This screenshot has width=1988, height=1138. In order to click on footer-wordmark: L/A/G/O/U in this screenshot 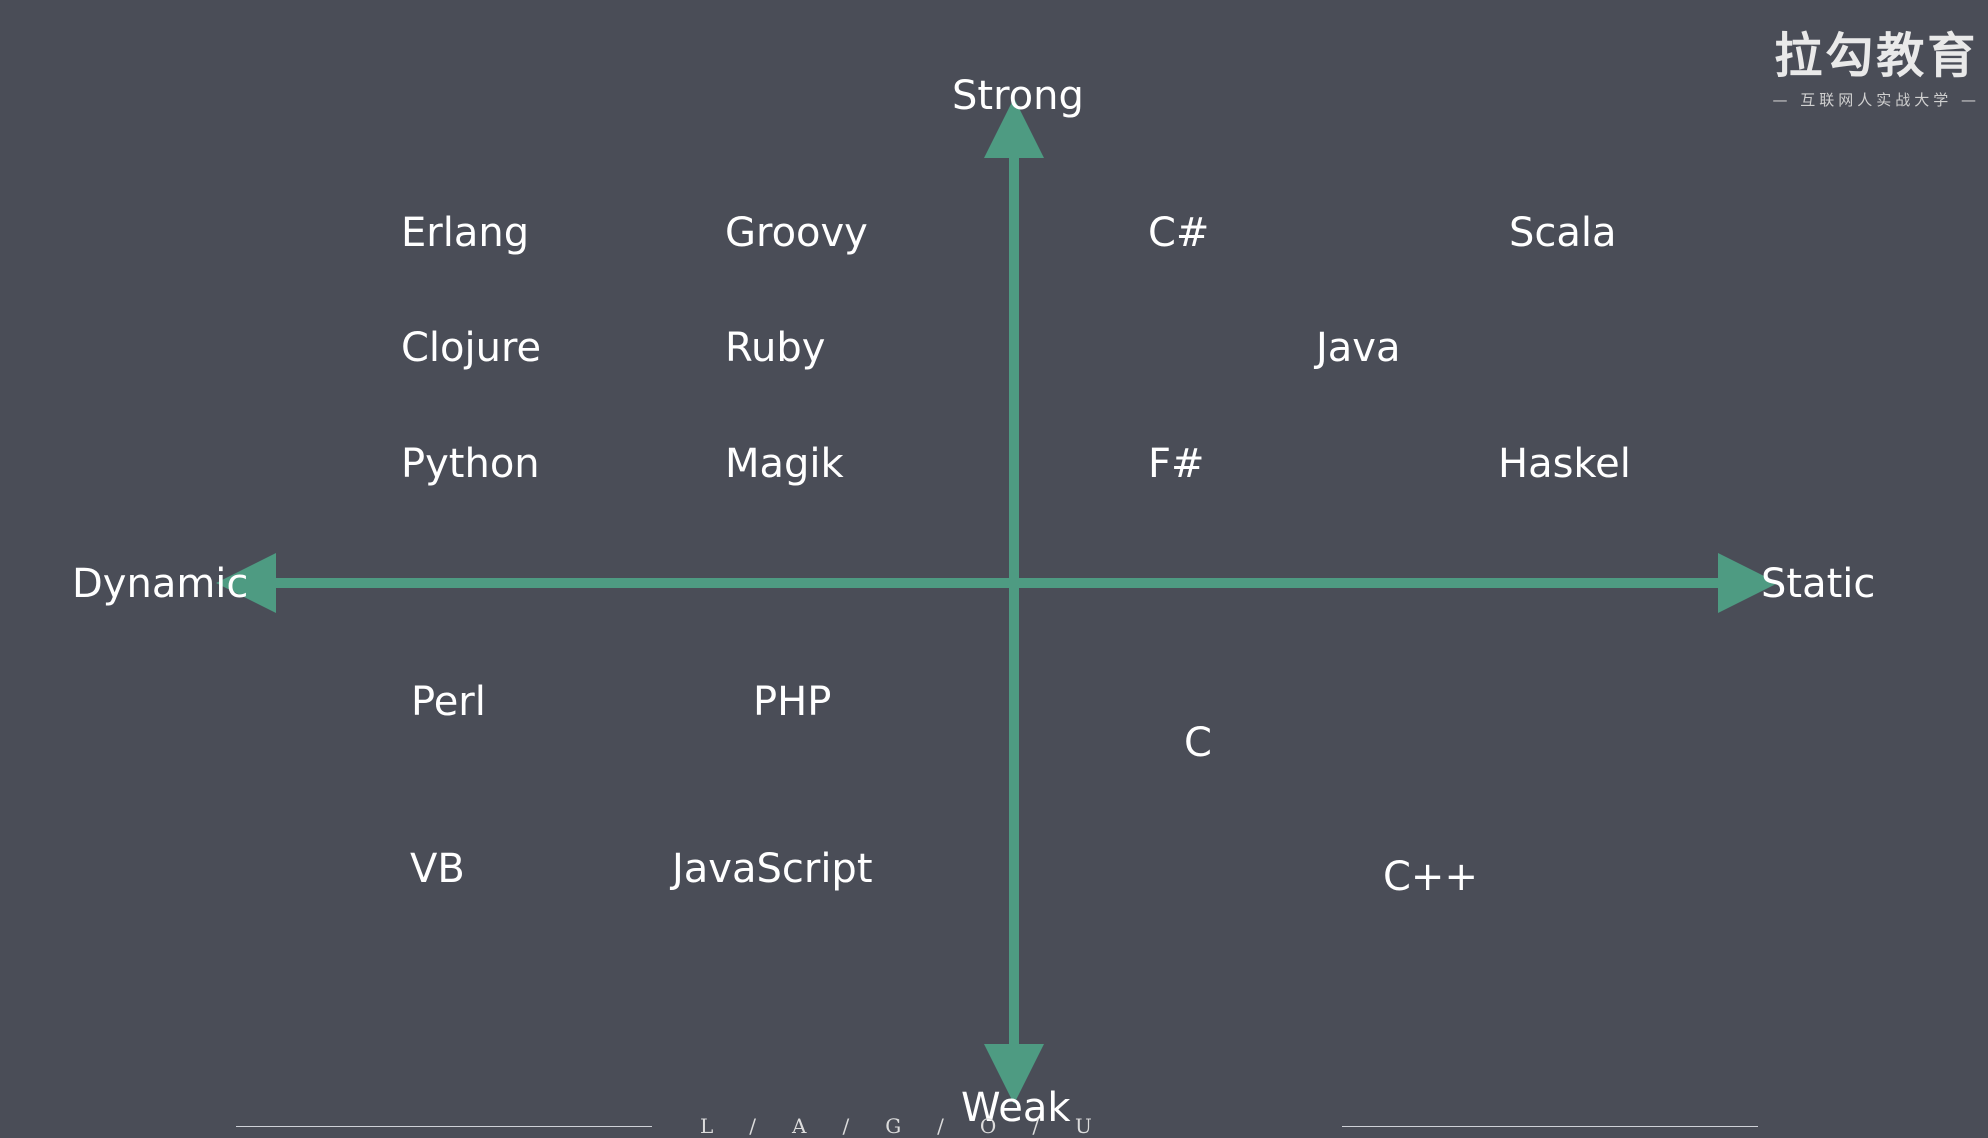, I will do `click(914, 1126)`.